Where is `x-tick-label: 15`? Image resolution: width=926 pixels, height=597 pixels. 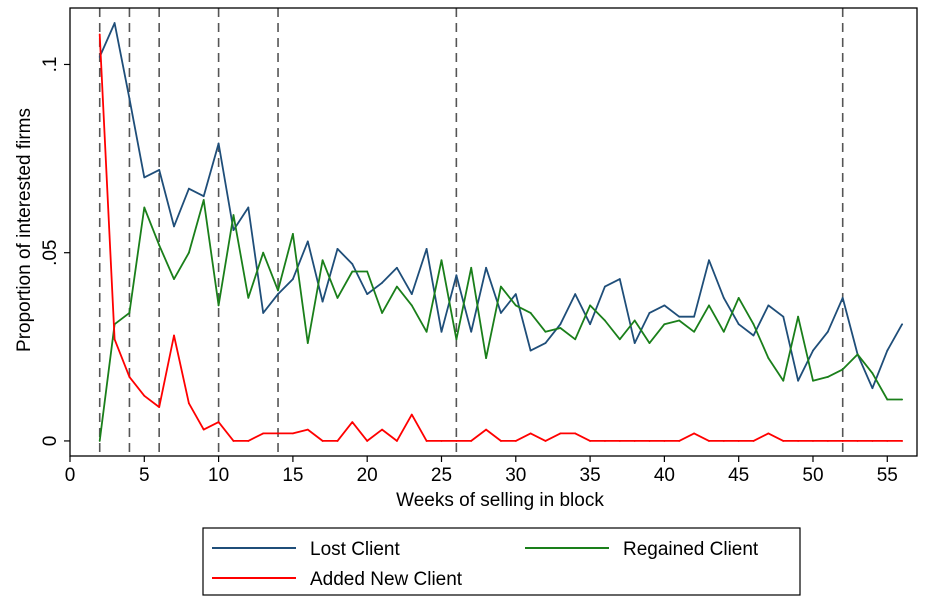 x-tick-label: 15 is located at coordinates (292, 475).